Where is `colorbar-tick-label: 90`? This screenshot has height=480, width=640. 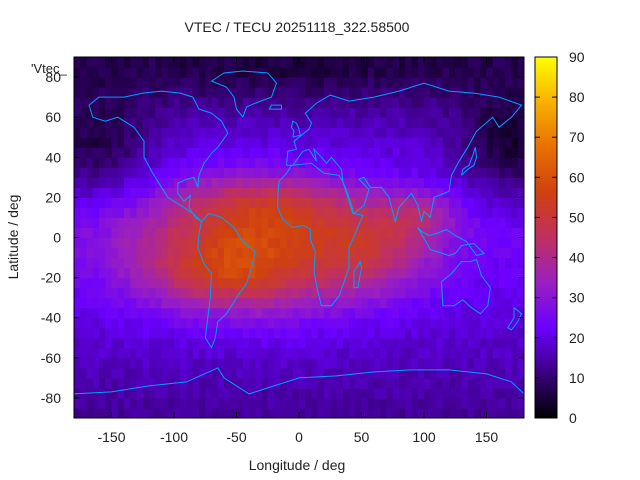 colorbar-tick-label: 90 is located at coordinates (577, 57).